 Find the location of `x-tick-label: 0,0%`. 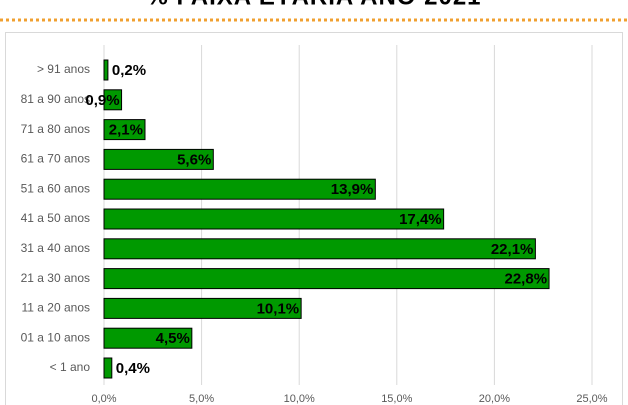

x-tick-label: 0,0% is located at coordinates (103, 399).